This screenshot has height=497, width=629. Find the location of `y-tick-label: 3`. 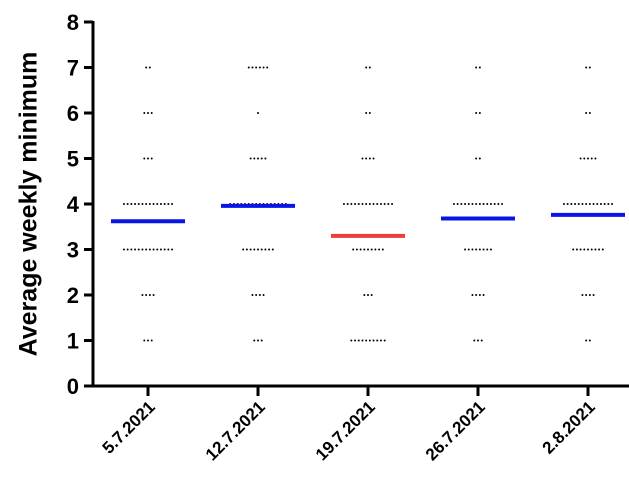

y-tick-label: 3 is located at coordinates (73, 250).